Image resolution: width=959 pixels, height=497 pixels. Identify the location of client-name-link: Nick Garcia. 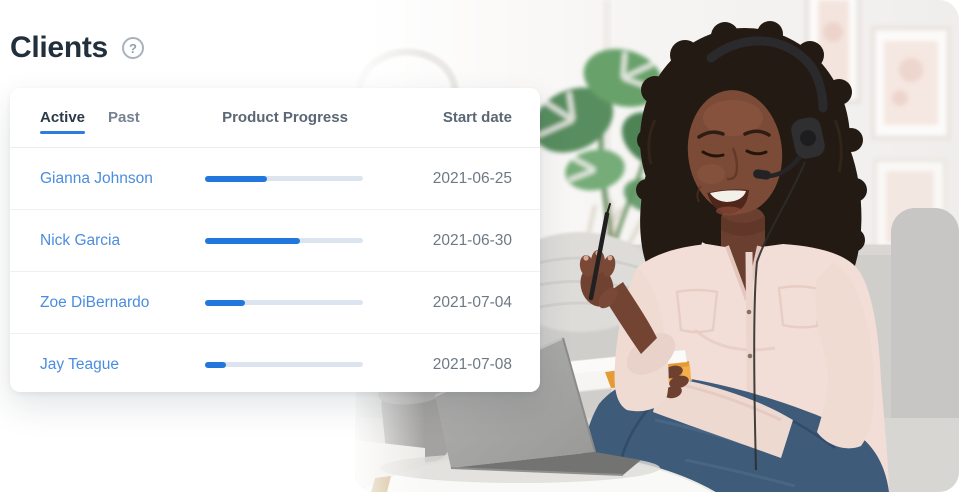
(80, 240).